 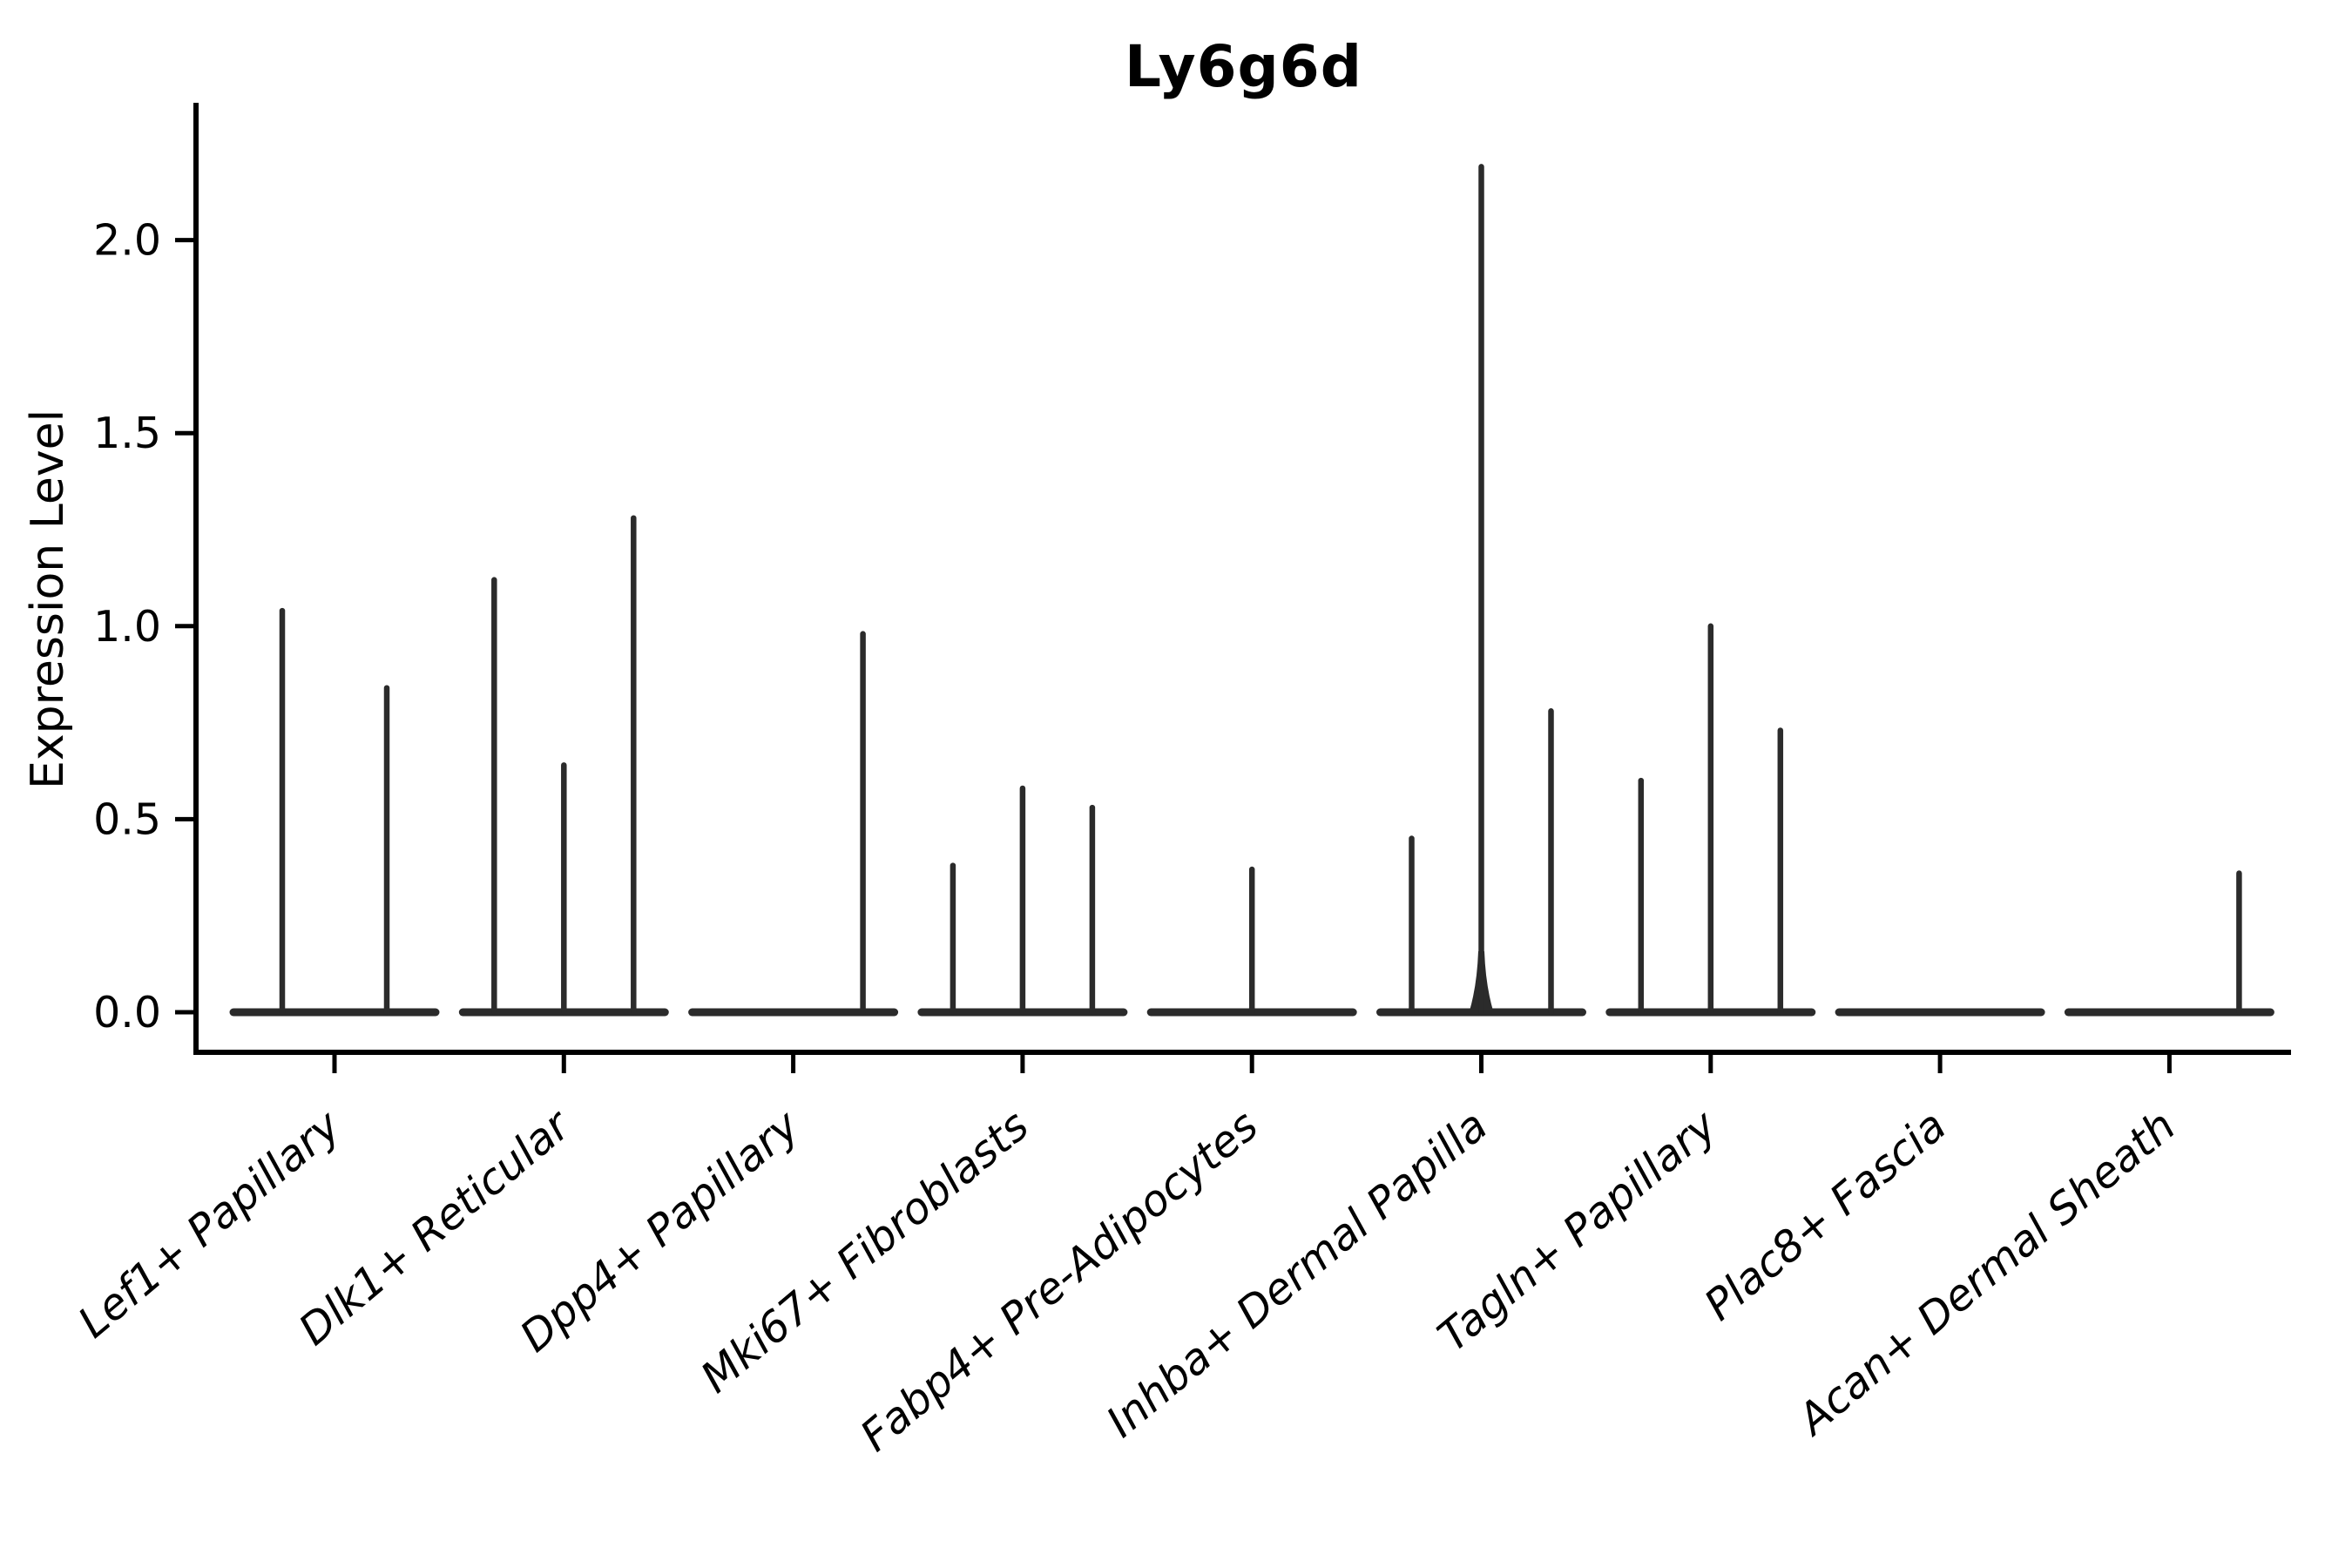 I want to click on y-tick-label: 2.0, so click(x=127, y=241).